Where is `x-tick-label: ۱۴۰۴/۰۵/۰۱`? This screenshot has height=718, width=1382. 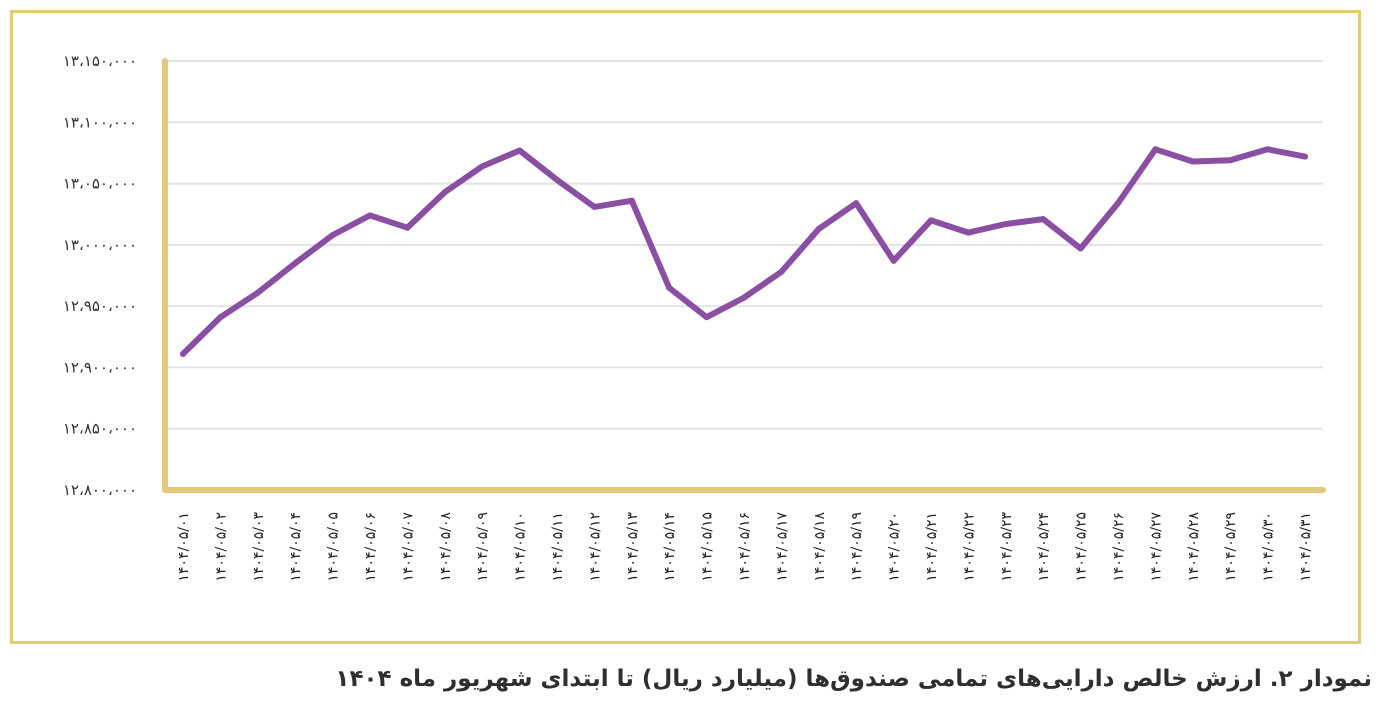 x-tick-label: ۱۴۰۴/۰۵/۰۱ is located at coordinates (184, 547).